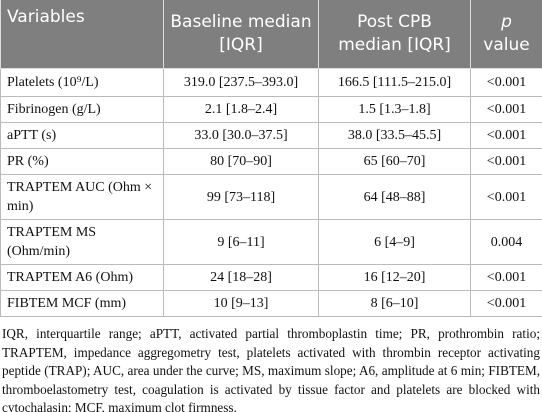 The height and width of the screenshot is (412, 542). Describe the element at coordinates (82, 277) in the screenshot. I see `table-cell: TRAPTEM A6 (Ohm)` at that location.